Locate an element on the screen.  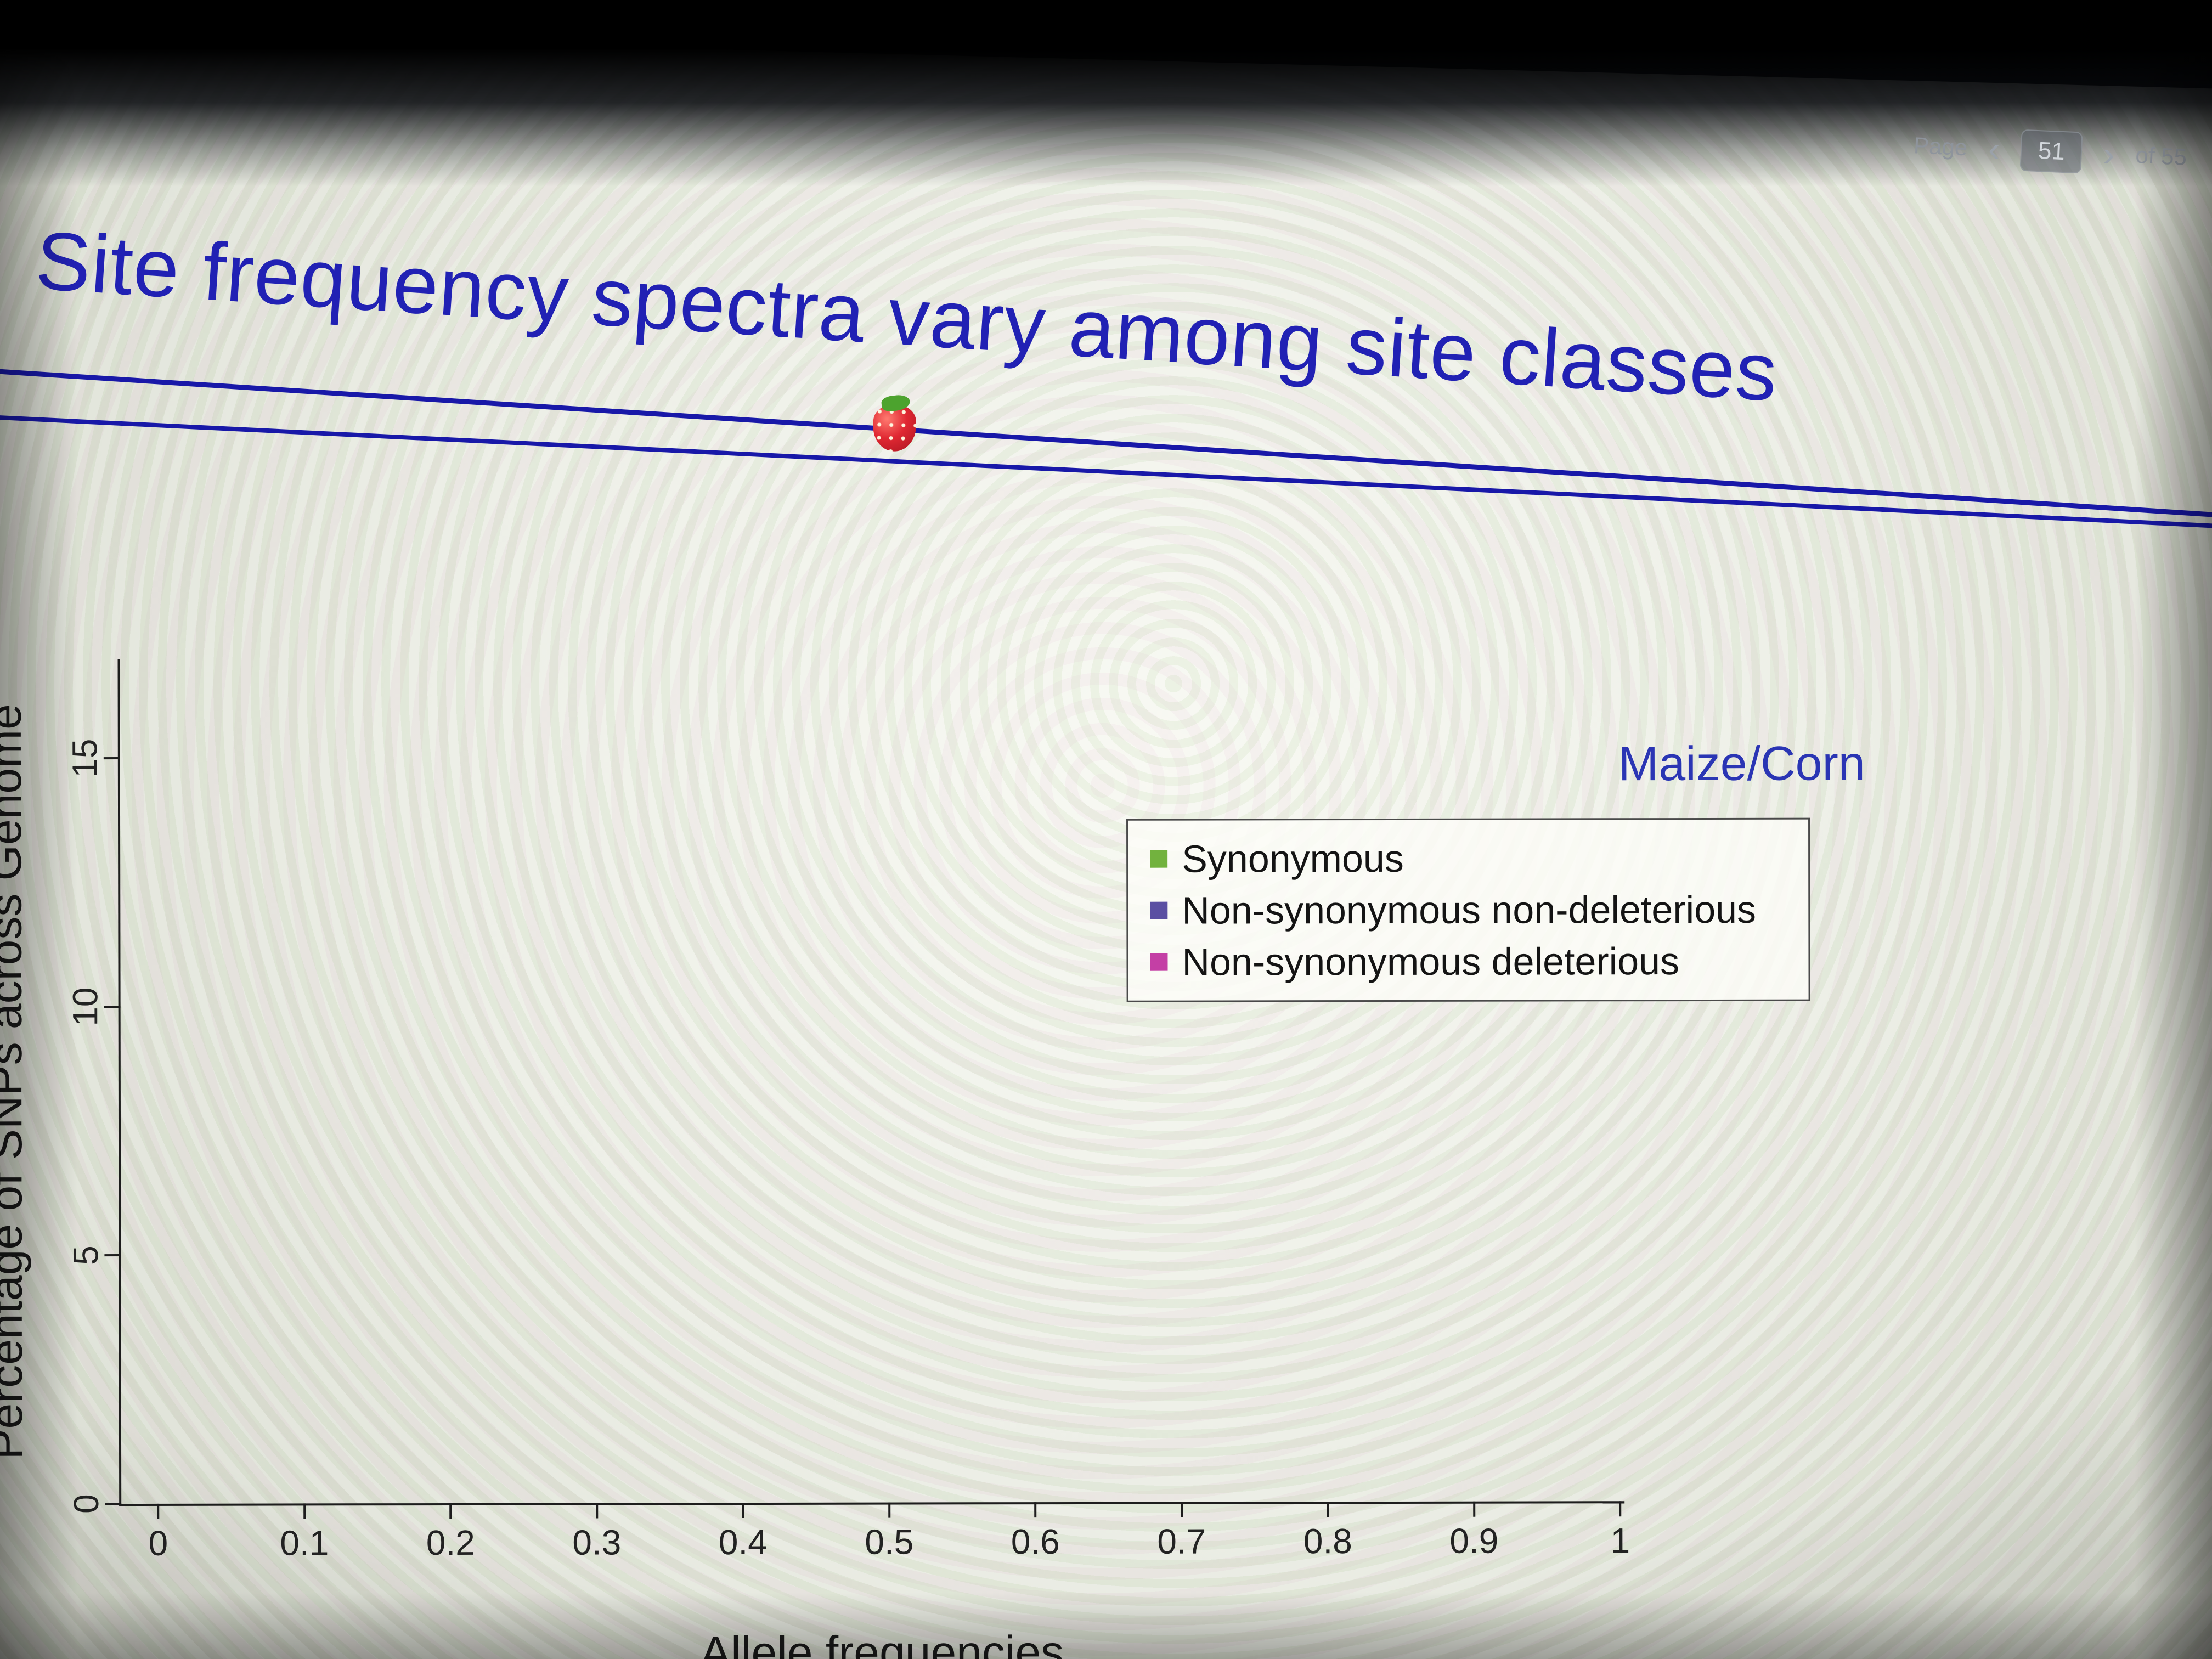
page-number-input: 51 is located at coordinates (2051, 152).